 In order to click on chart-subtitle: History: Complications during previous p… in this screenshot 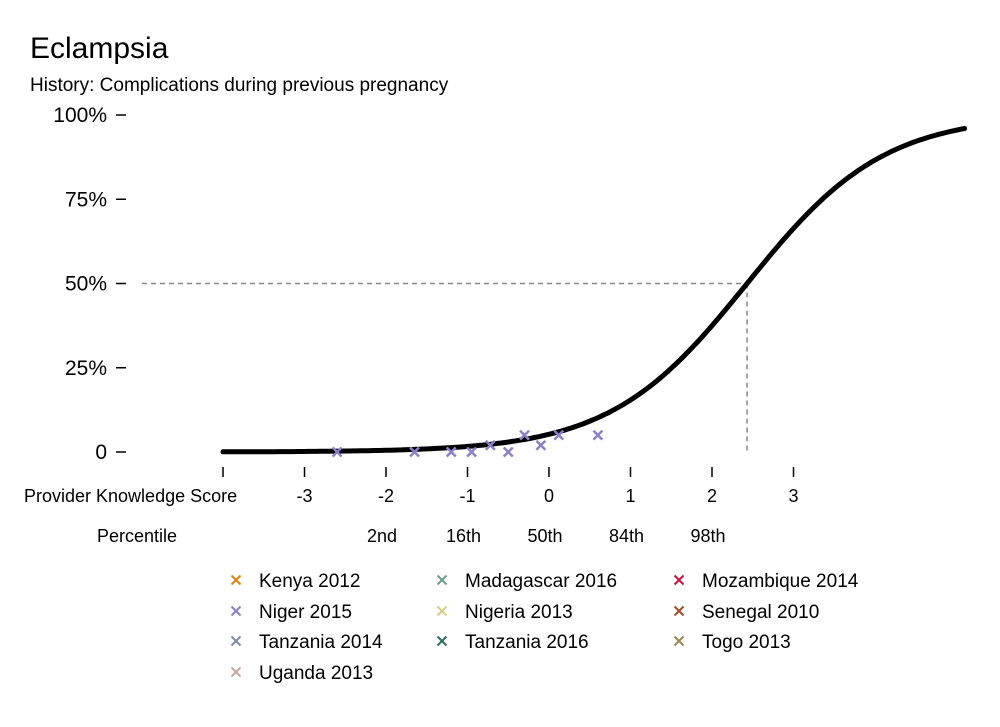, I will do `click(239, 85)`.